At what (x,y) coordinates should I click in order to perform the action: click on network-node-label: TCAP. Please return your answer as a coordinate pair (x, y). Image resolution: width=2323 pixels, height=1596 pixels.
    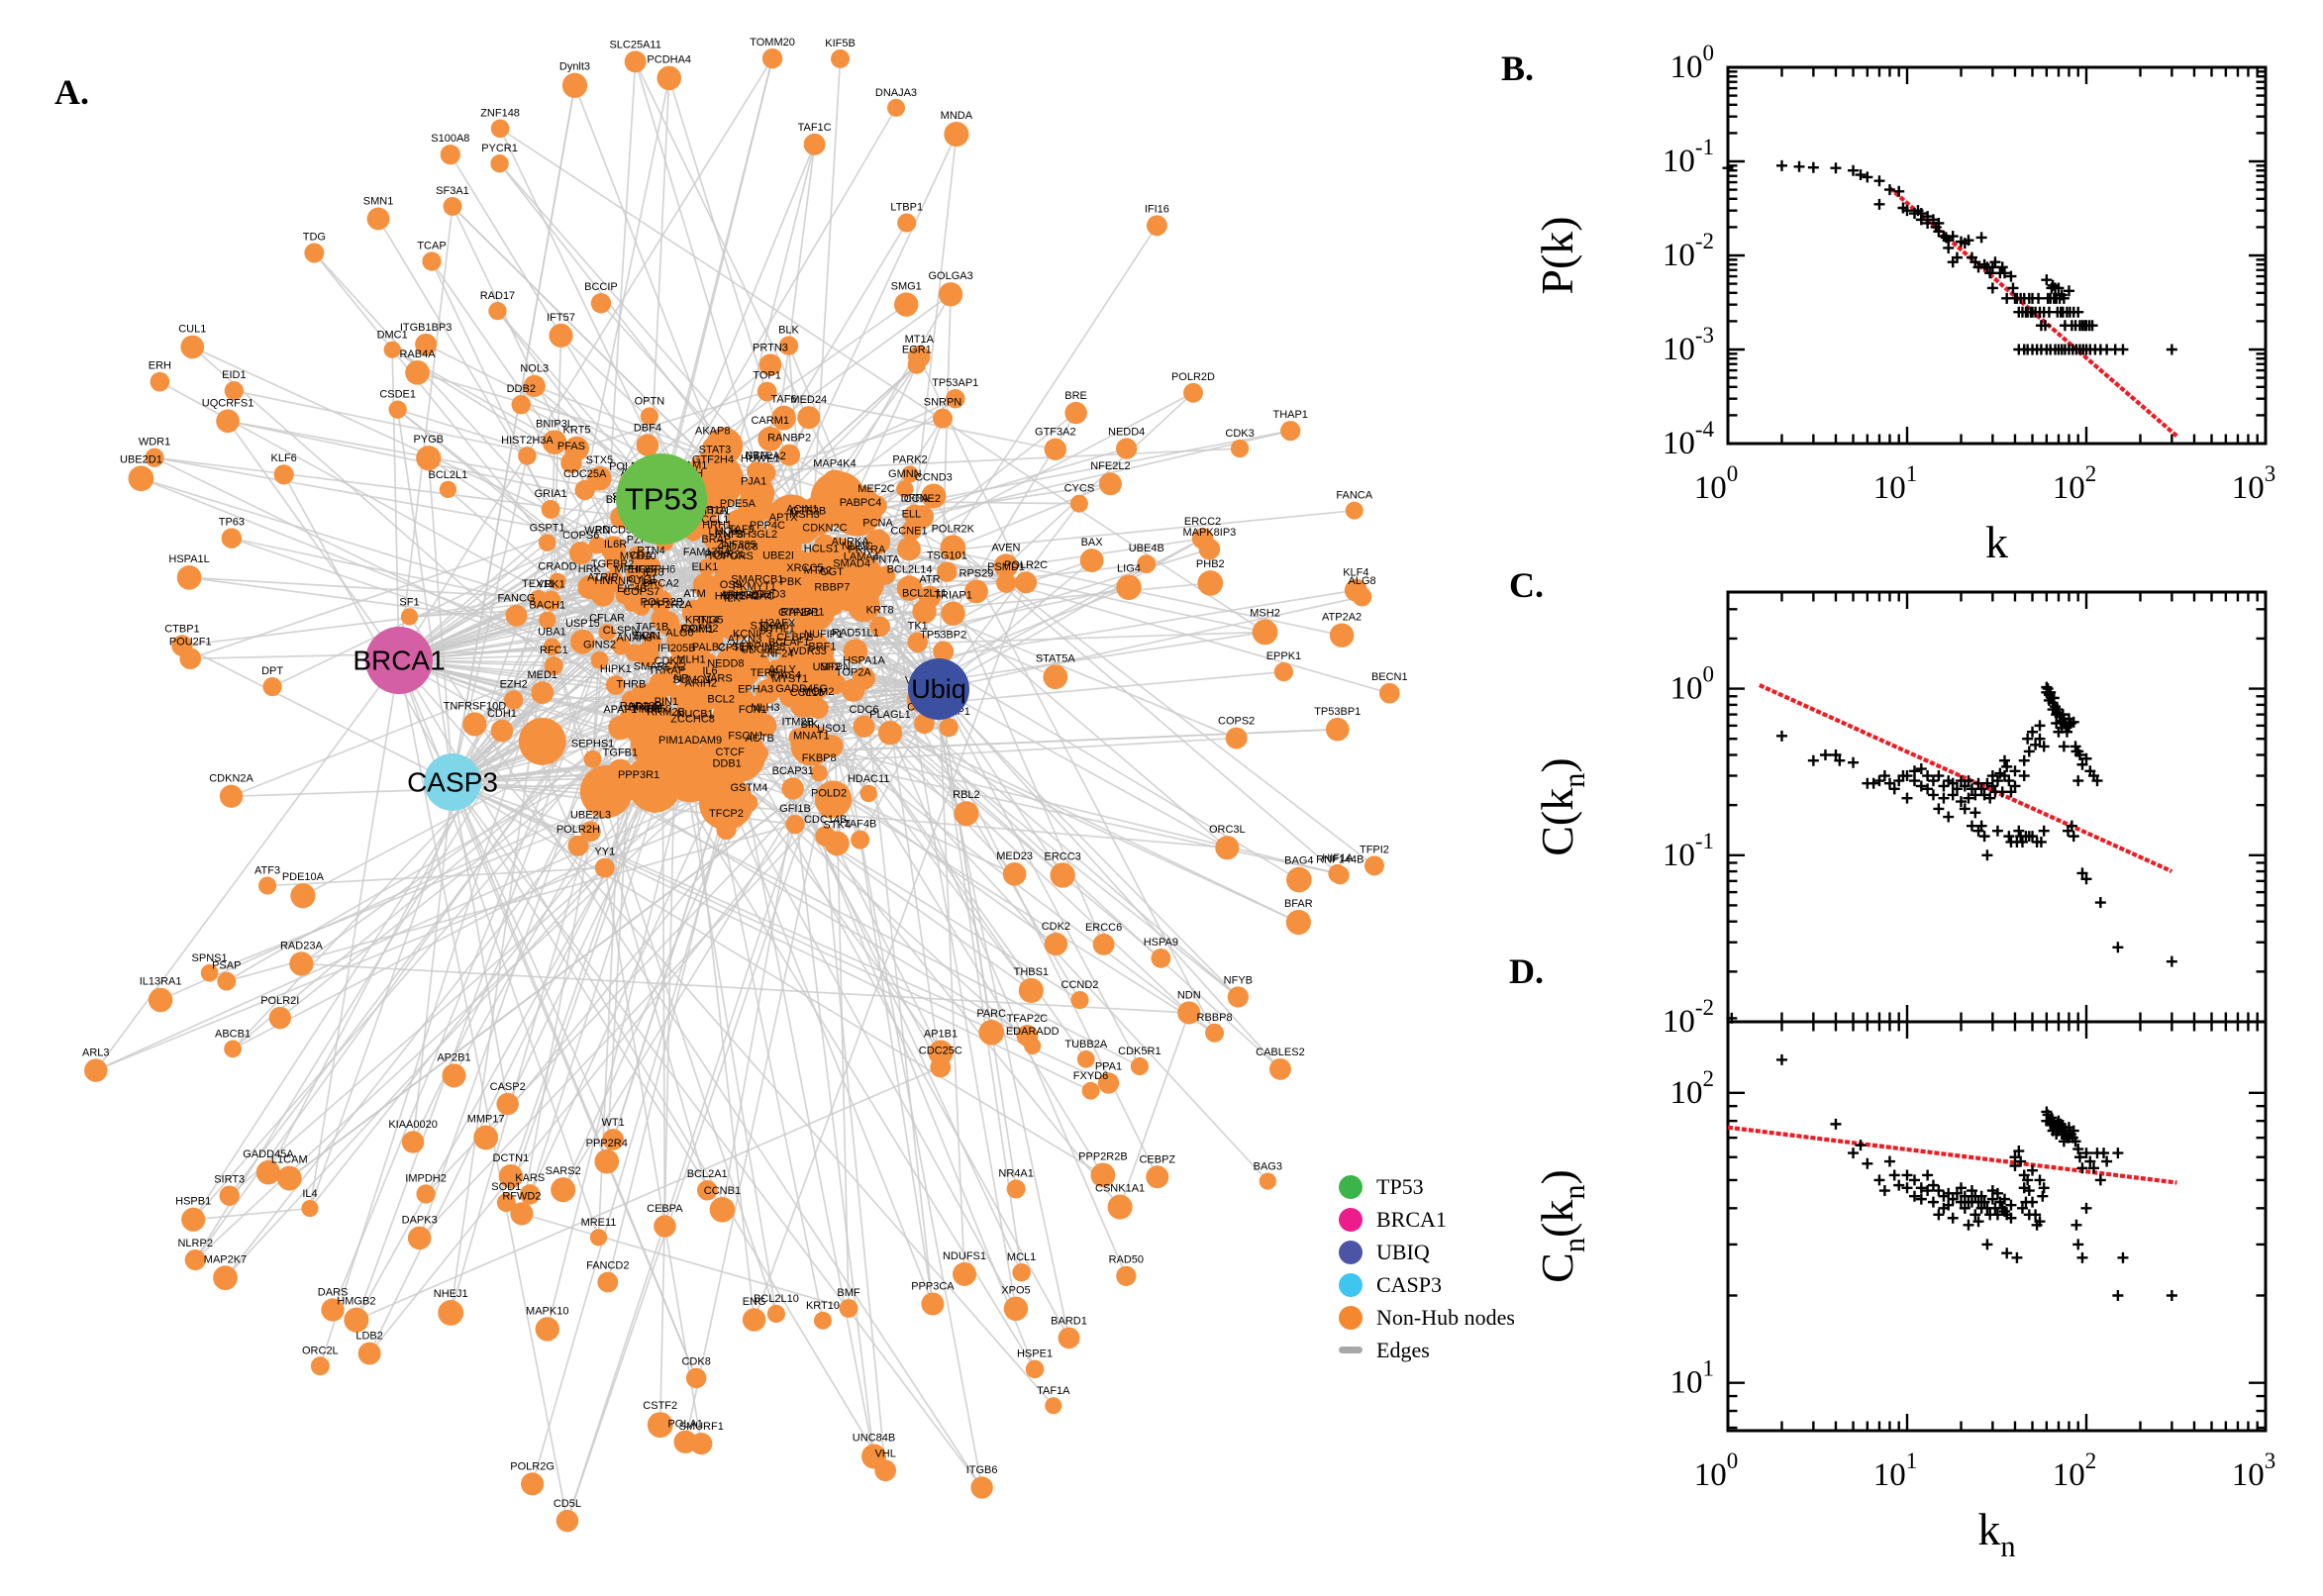
    Looking at the image, I should click on (431, 245).